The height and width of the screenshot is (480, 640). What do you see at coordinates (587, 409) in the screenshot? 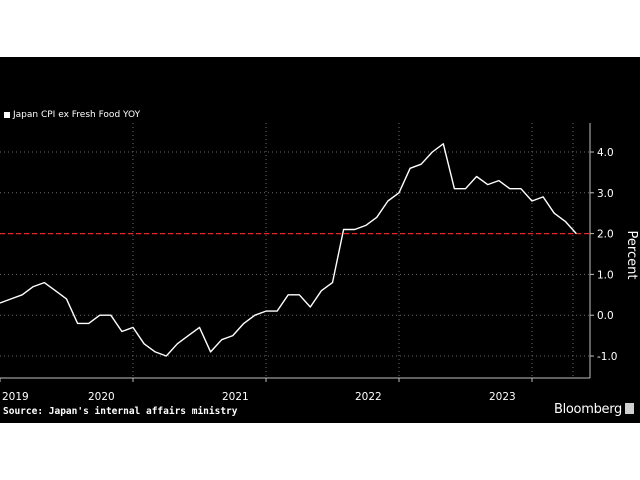
I see `brand-name: Bloomberg` at bounding box center [587, 409].